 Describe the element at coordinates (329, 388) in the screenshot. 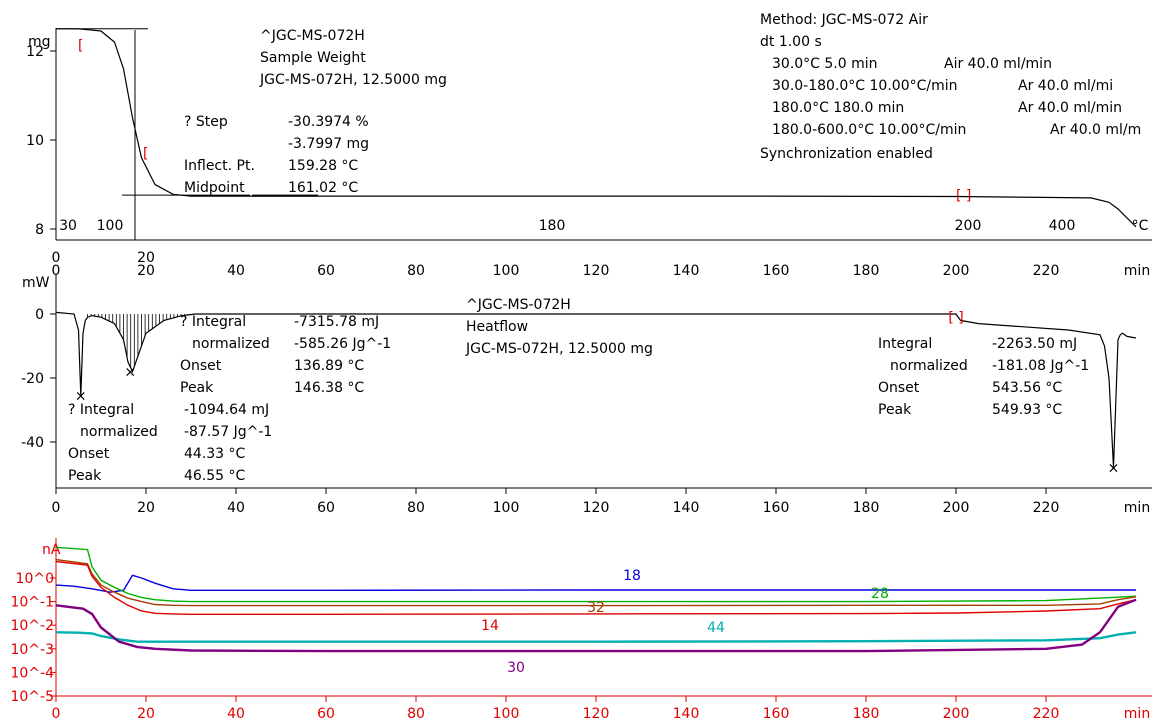

I see `dsc-result-value: 146.38 °C` at that location.